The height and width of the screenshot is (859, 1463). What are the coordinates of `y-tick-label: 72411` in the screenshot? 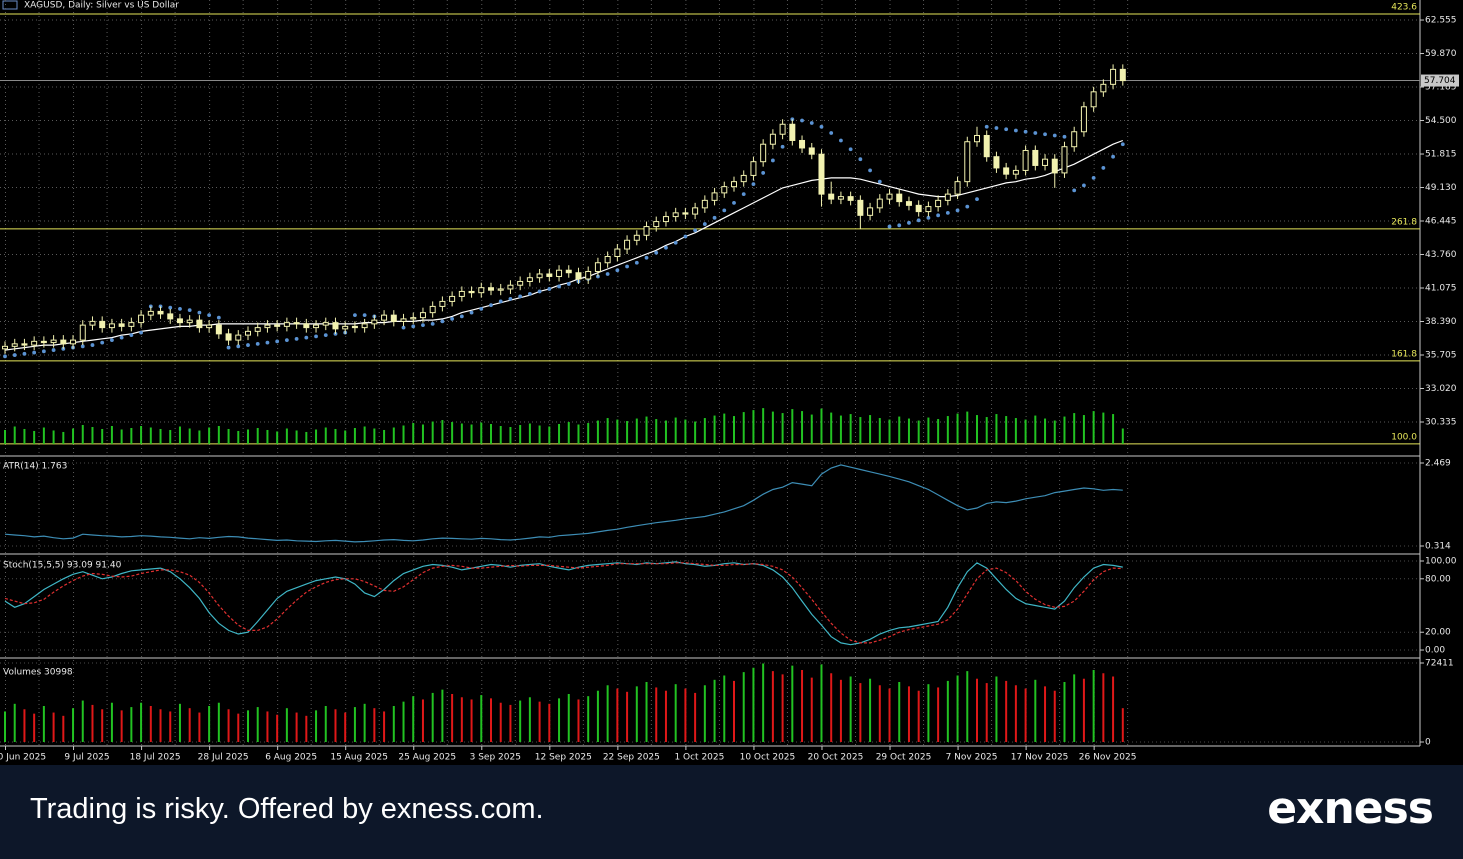 It's located at (1439, 664).